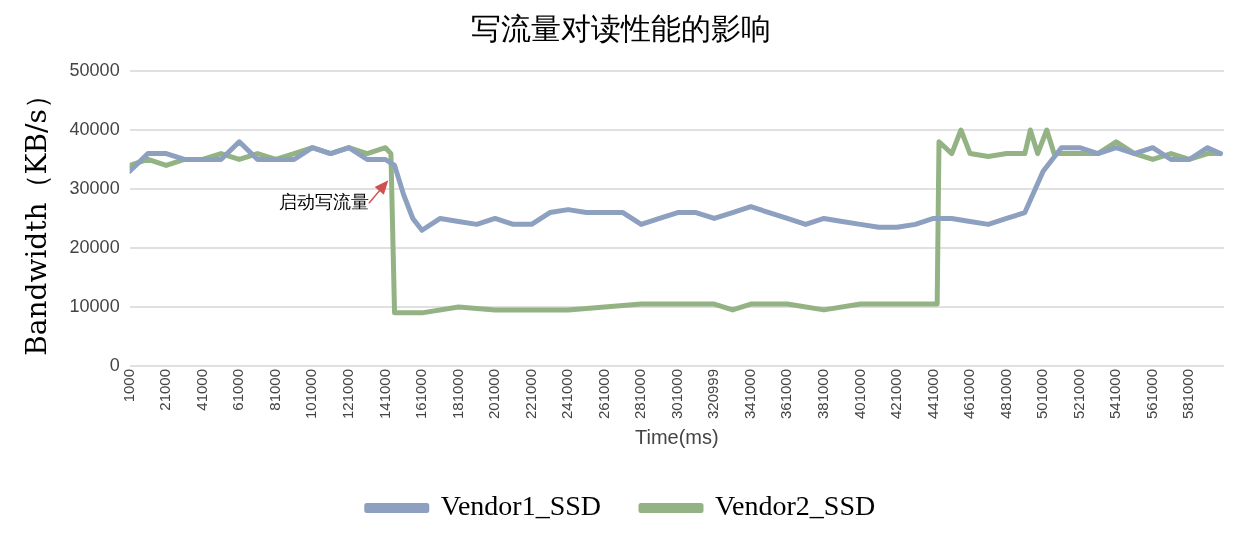 The image size is (1252, 540). What do you see at coordinates (530, 394) in the screenshot?
I see `x-tick-label: 221000` at bounding box center [530, 394].